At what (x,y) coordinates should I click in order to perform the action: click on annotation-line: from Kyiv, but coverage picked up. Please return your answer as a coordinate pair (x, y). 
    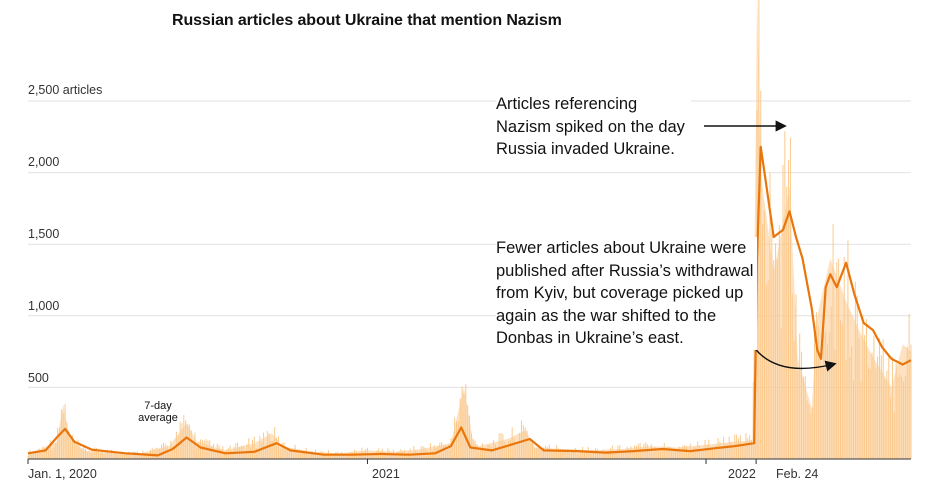
    Looking at the image, I should click on (620, 293).